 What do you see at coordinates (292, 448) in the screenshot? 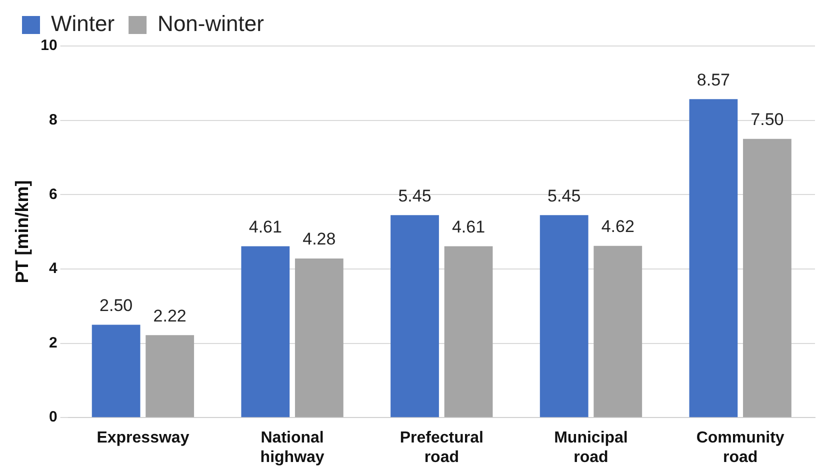
I see `x-tick-label: National highway` at bounding box center [292, 448].